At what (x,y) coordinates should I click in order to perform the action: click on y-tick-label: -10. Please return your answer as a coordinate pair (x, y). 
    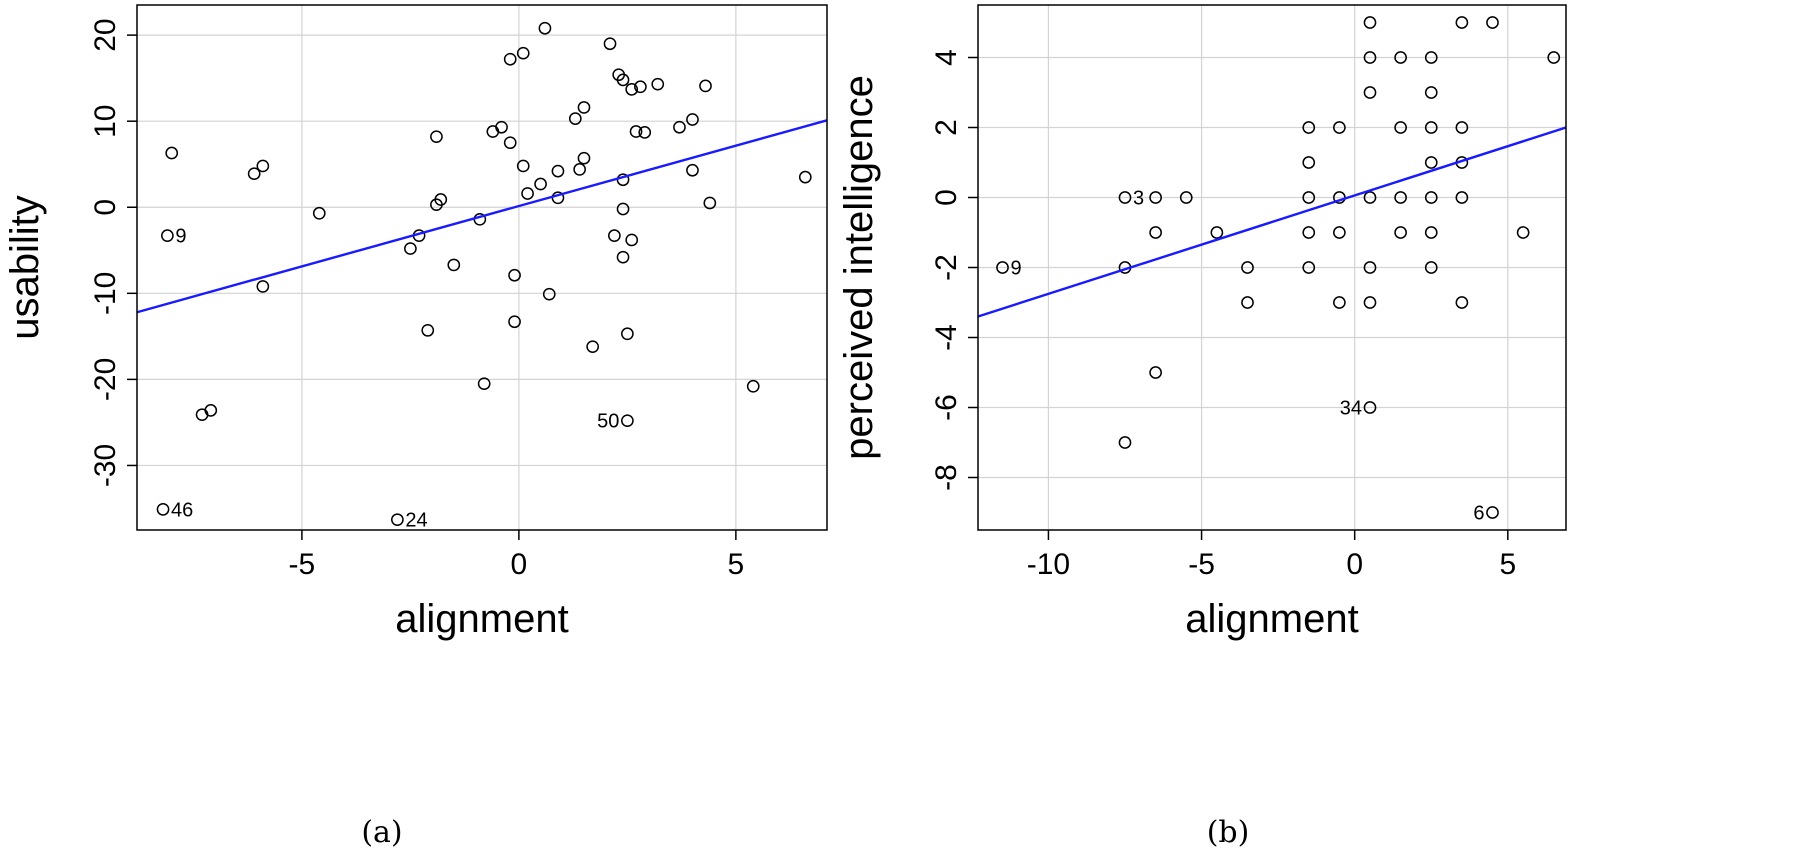
    Looking at the image, I should click on (105, 293).